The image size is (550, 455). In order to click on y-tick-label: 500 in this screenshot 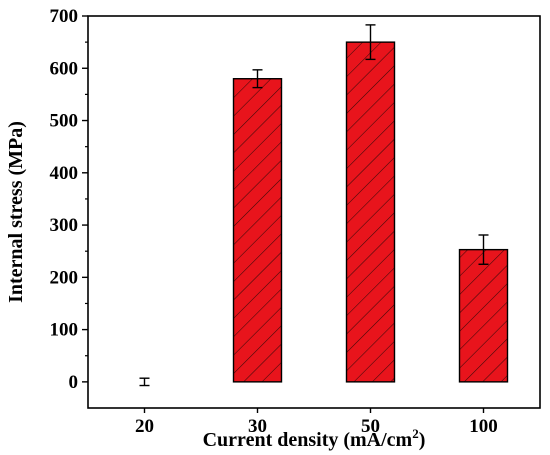, I will do `click(64, 121)`.